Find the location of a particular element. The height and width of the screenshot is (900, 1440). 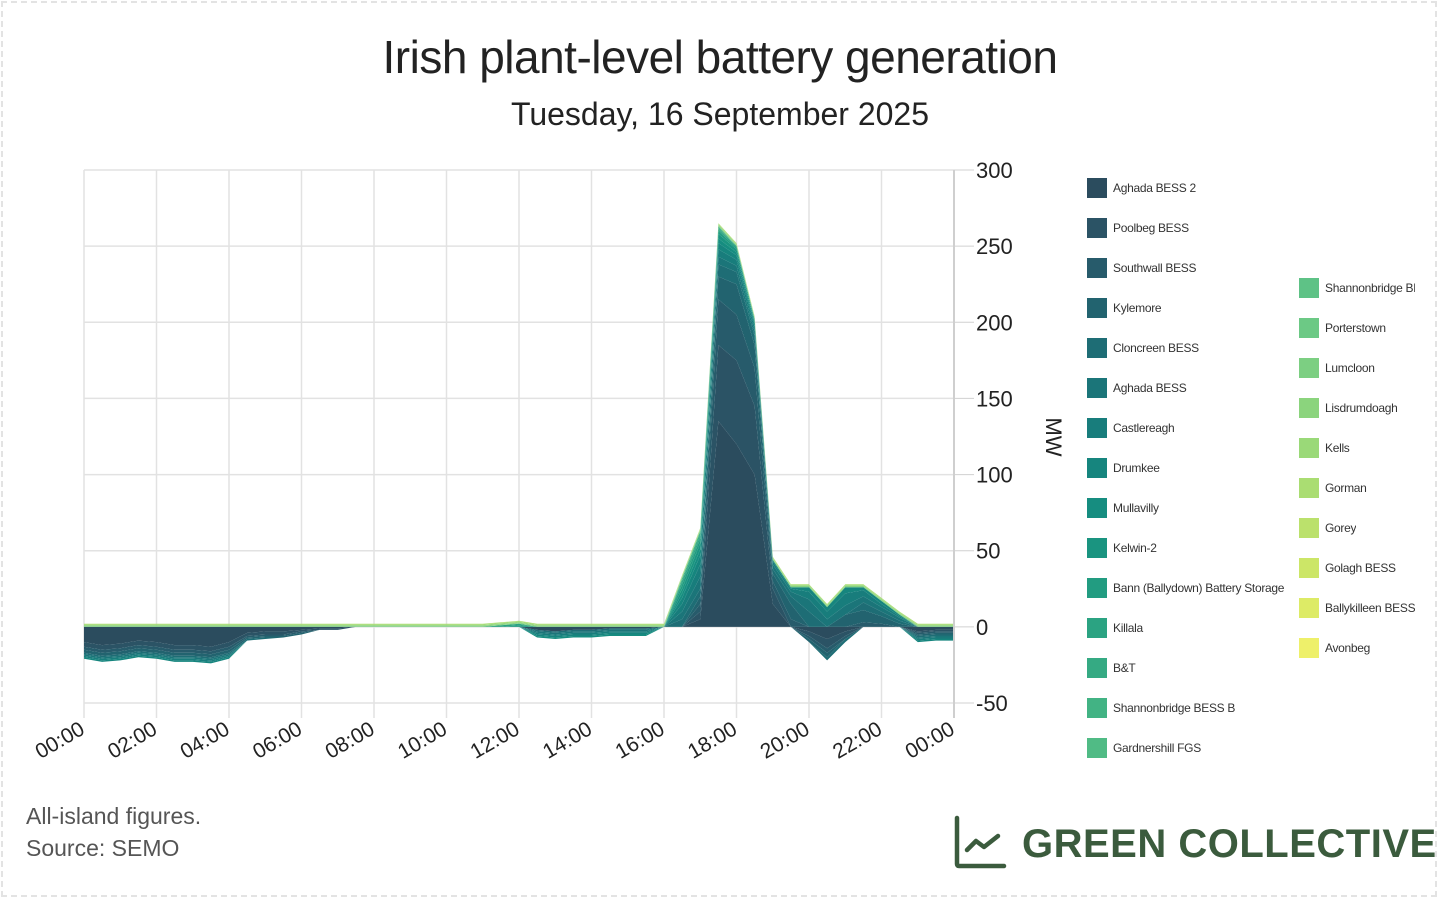

legend-label: Lumcloon is located at coordinates (1350, 368).